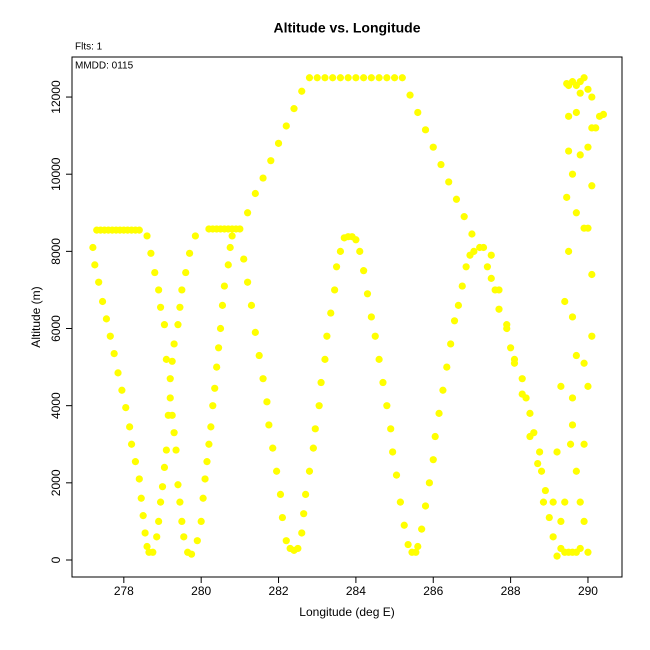  What do you see at coordinates (56, 328) in the screenshot?
I see `y-tick-label: 6000` at bounding box center [56, 328].